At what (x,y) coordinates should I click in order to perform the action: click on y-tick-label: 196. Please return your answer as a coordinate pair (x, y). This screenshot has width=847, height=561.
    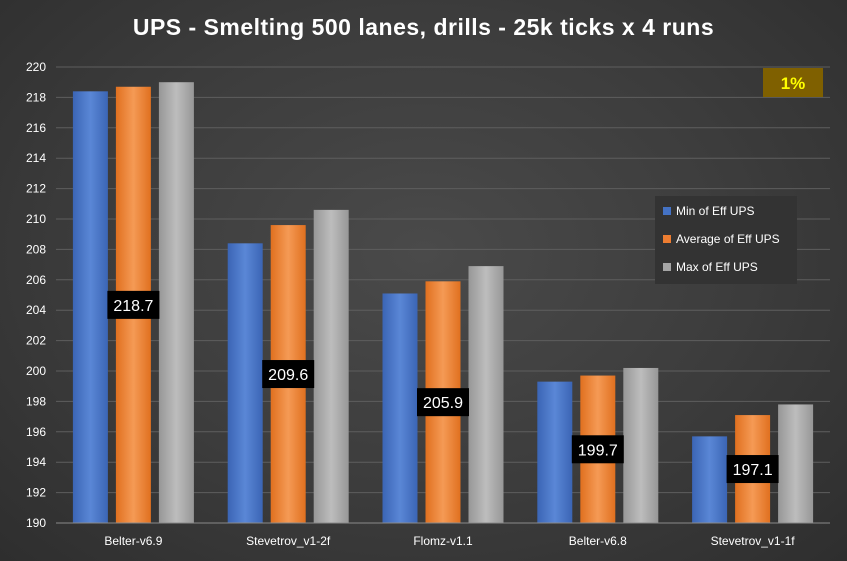
    Looking at the image, I should click on (36, 432).